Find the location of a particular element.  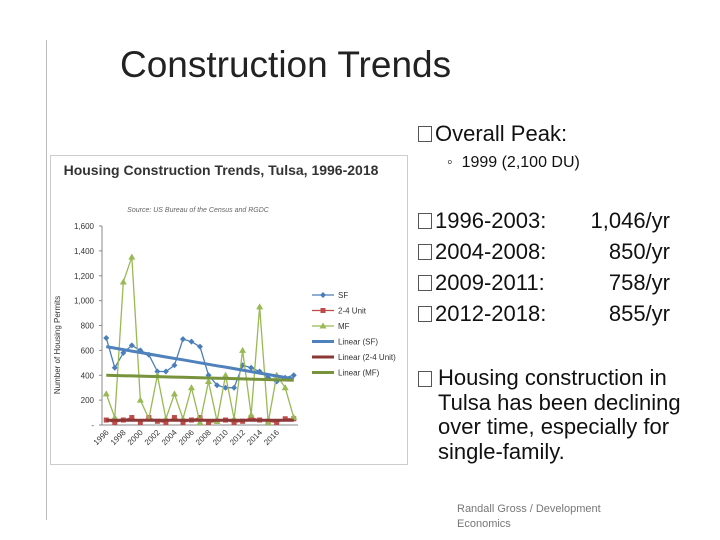

y-tick-label: - is located at coordinates (92, 425).